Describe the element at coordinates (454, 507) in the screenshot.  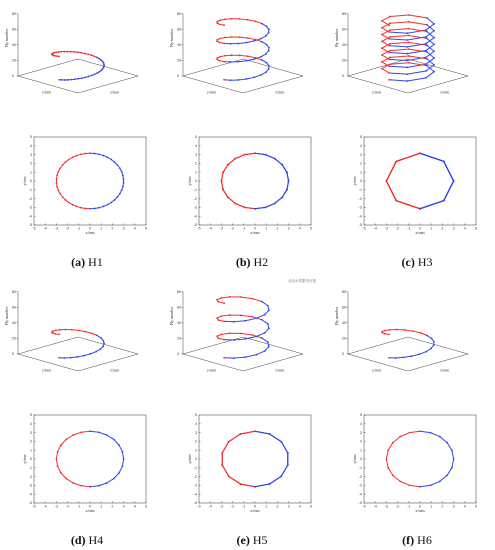
I see `x-tick-label: 3` at that location.